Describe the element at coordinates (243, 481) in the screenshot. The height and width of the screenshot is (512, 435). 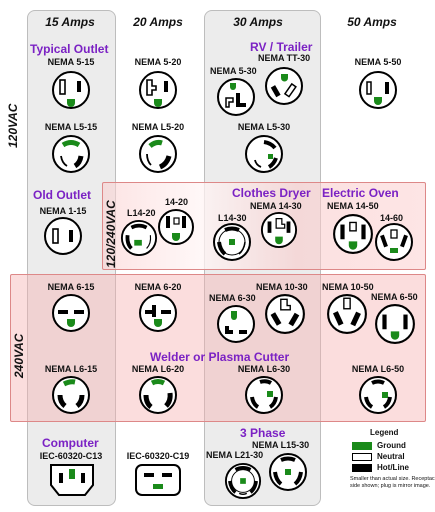
I see `nema-l21-30-outlet` at that location.